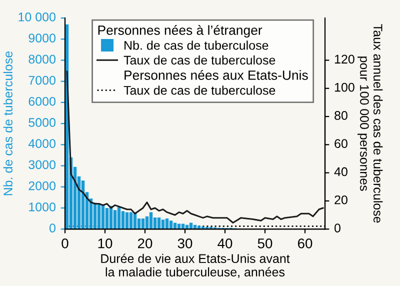 The width and height of the screenshot is (400, 286). Describe the element at coordinates (145, 243) in the screenshot. I see `x-tick-label: 20` at that location.